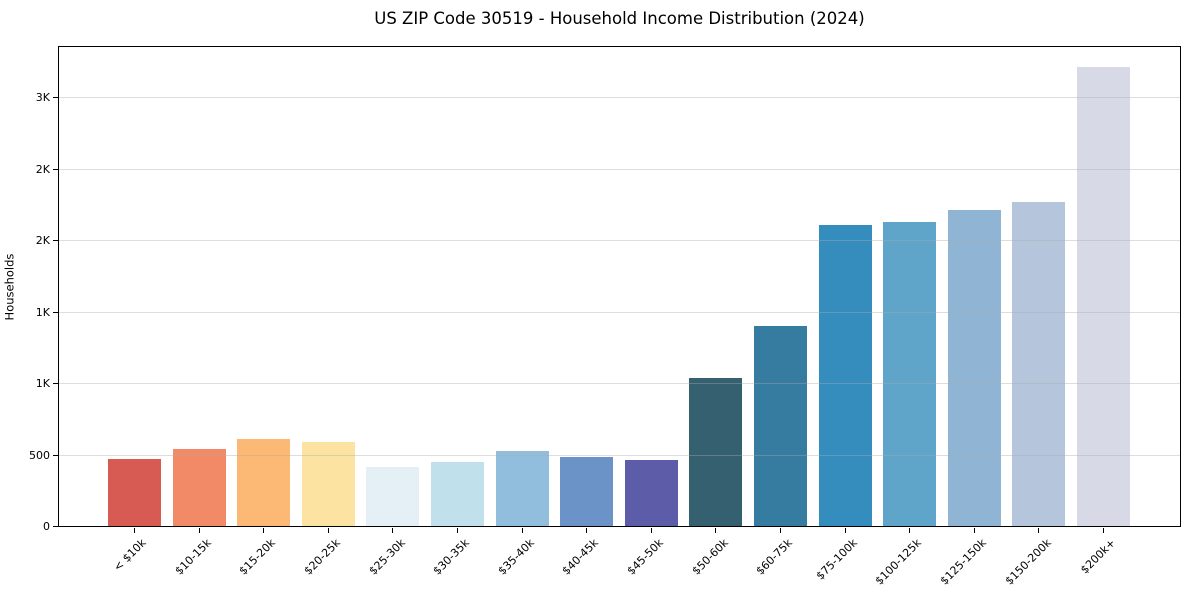  What do you see at coordinates (451, 557) in the screenshot?
I see `x-tick-label-5: $30-35k` at bounding box center [451, 557].